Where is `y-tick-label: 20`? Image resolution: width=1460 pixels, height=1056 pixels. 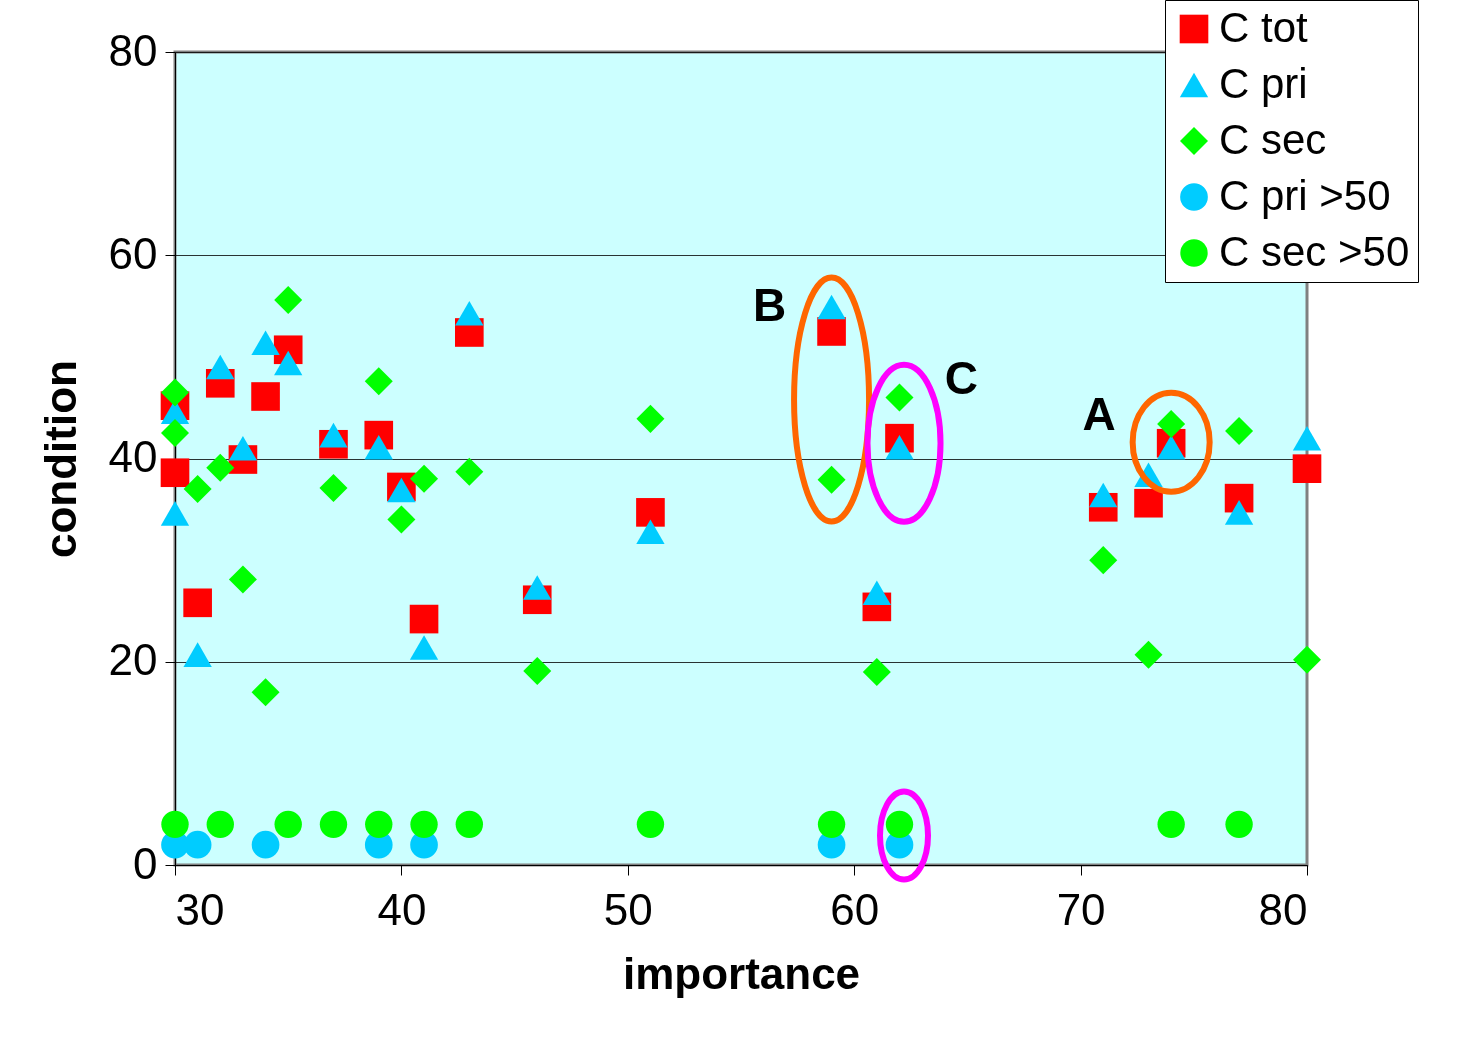 y-tick-label: 20 is located at coordinates (133, 660).